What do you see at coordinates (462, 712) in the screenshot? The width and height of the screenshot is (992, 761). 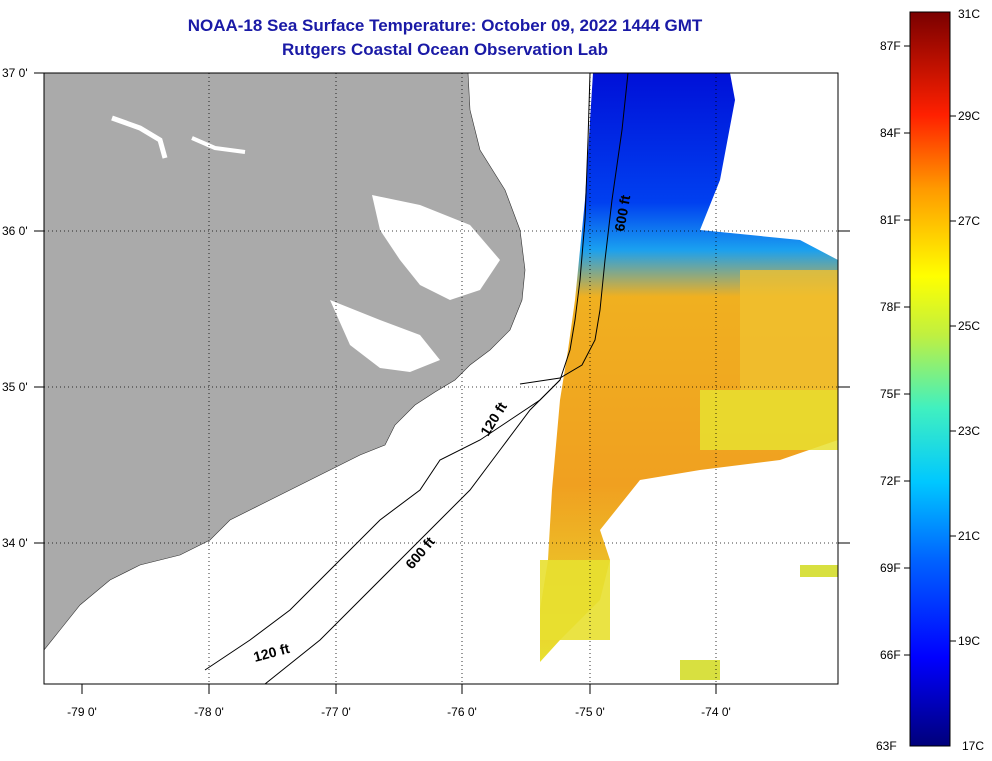 I see `lon-tick-label: -76 0'` at bounding box center [462, 712].